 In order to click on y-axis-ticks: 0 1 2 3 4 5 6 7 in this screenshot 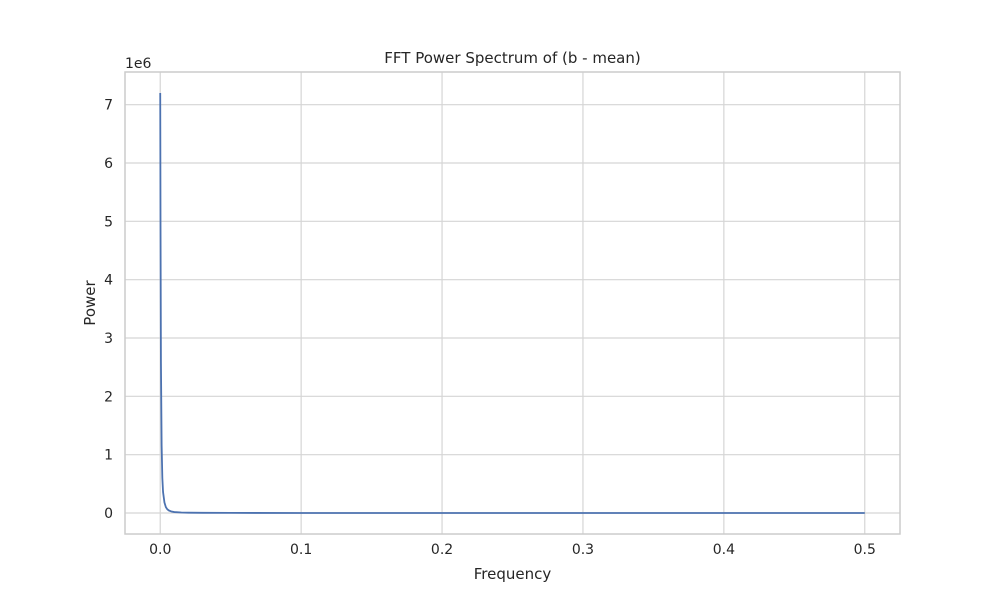, I will do `click(108, 310)`.